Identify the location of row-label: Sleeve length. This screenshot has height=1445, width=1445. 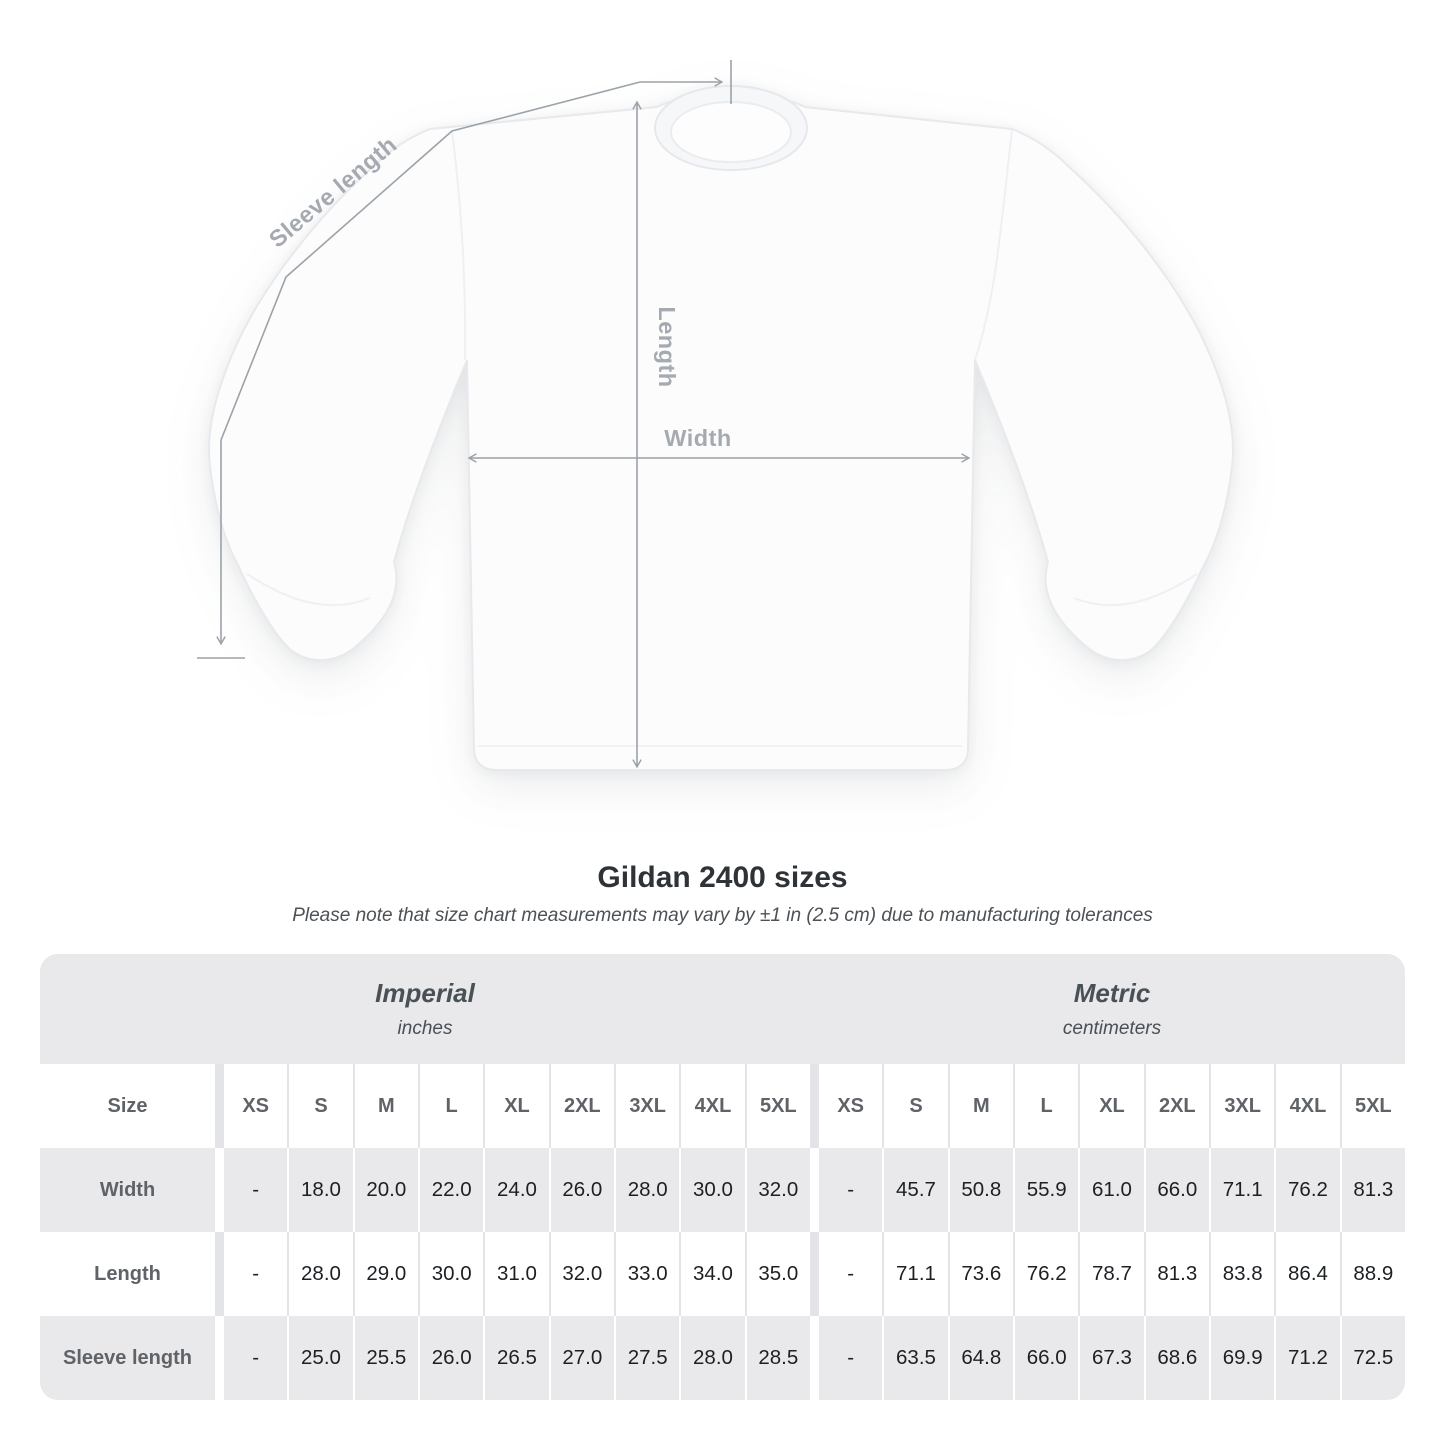
(127, 1358).